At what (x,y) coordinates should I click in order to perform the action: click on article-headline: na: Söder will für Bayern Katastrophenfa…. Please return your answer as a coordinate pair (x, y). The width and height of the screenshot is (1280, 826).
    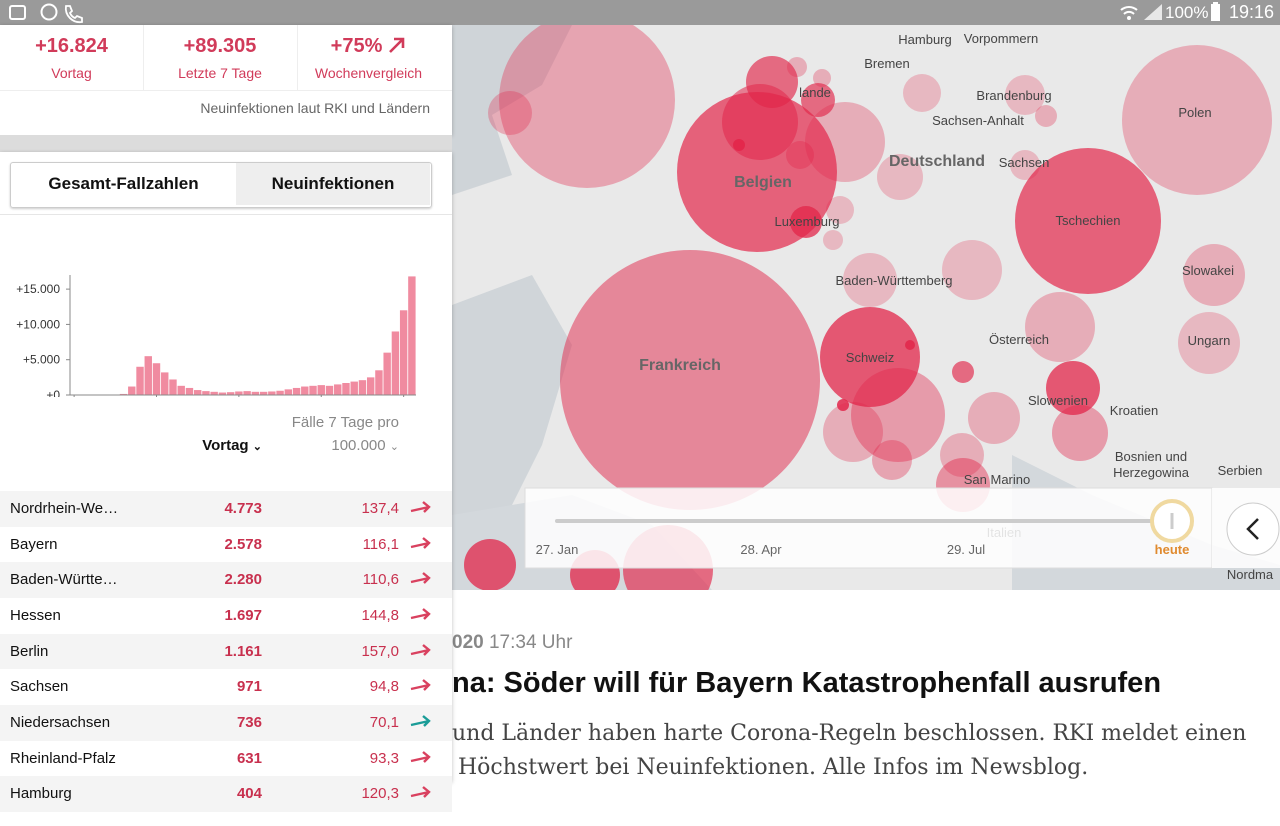
    Looking at the image, I should click on (806, 683).